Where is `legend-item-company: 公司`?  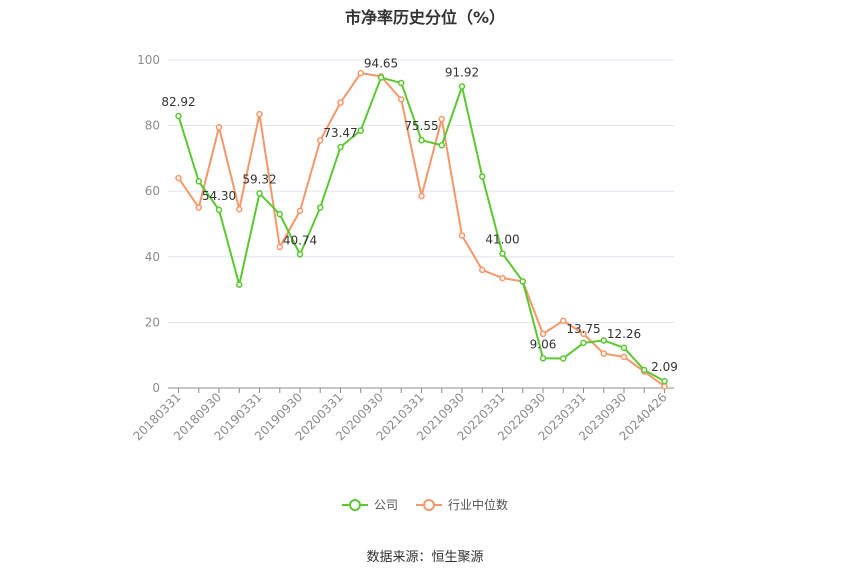
legend-item-company: 公司 is located at coordinates (369, 504).